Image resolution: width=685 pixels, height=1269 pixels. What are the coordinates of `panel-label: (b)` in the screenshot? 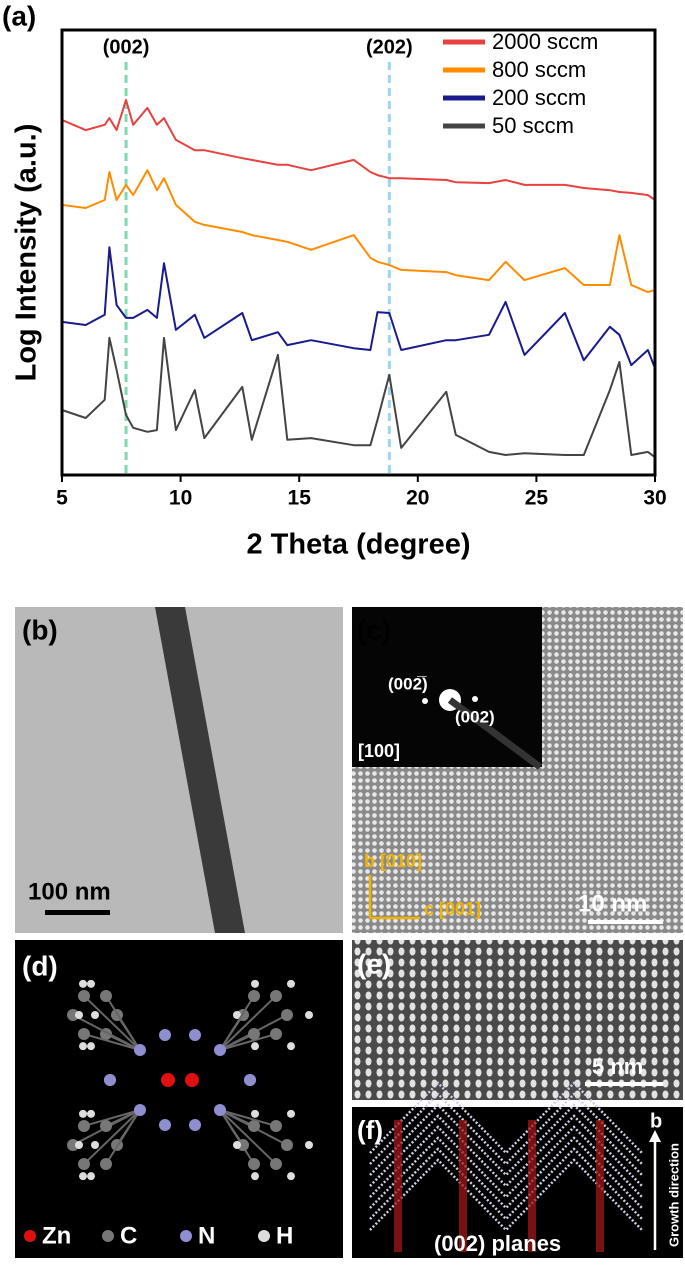 It's located at (40, 629).